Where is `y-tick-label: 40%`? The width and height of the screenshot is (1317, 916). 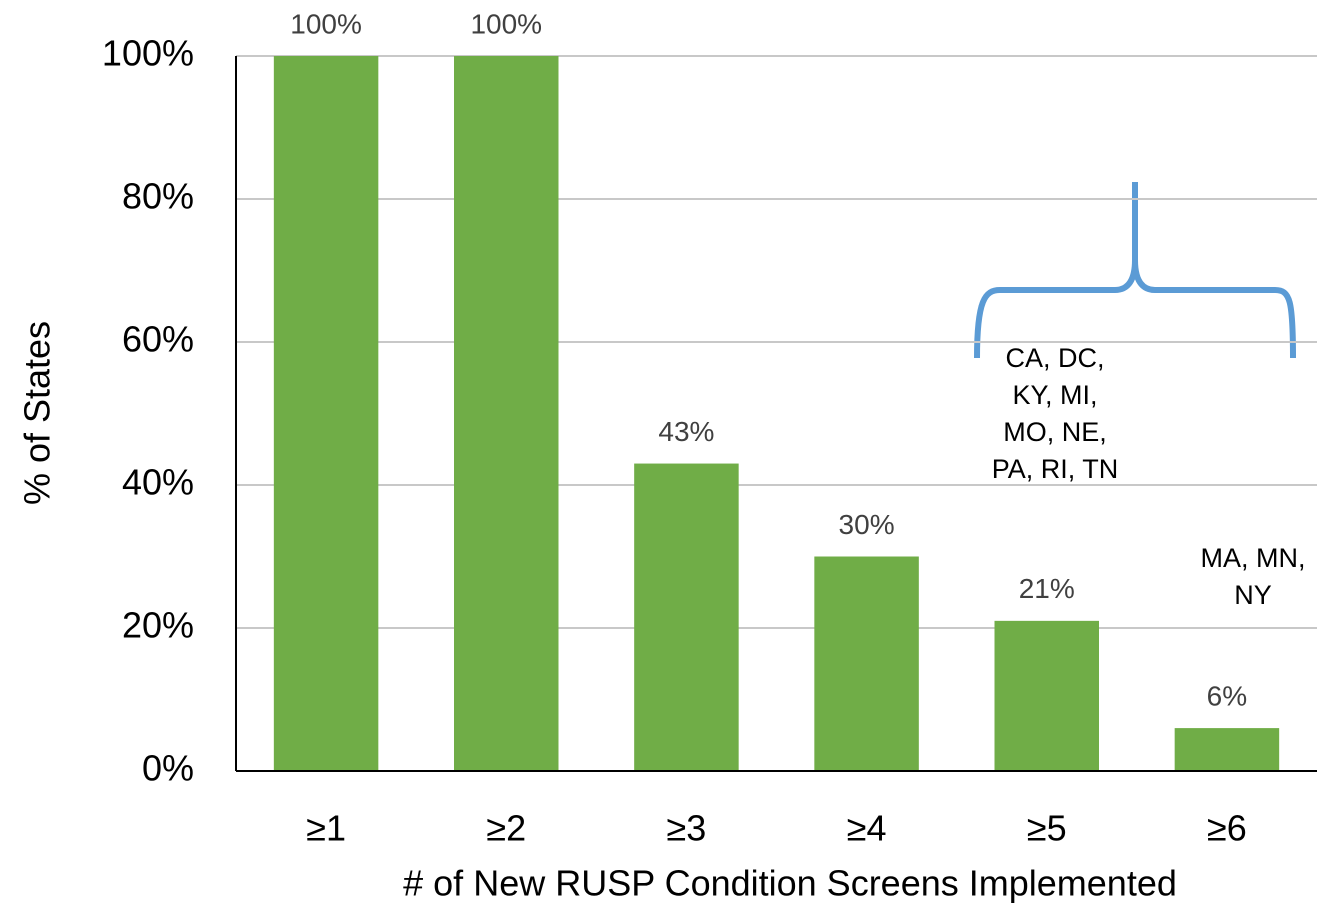
y-tick-label: 40% is located at coordinates (158, 482).